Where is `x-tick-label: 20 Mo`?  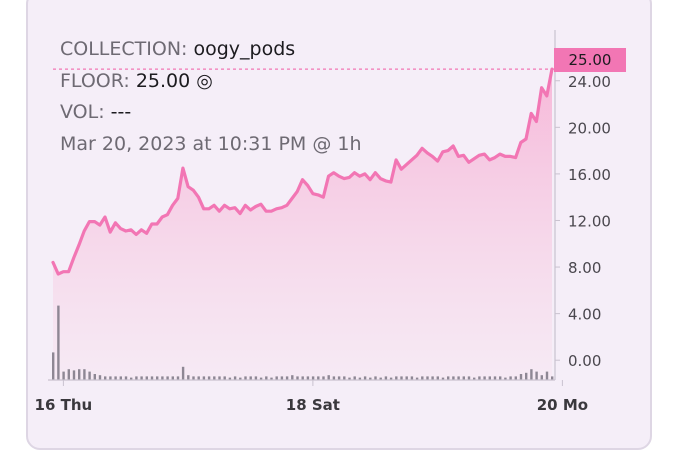
x-tick-label: 20 Mo is located at coordinates (562, 405).